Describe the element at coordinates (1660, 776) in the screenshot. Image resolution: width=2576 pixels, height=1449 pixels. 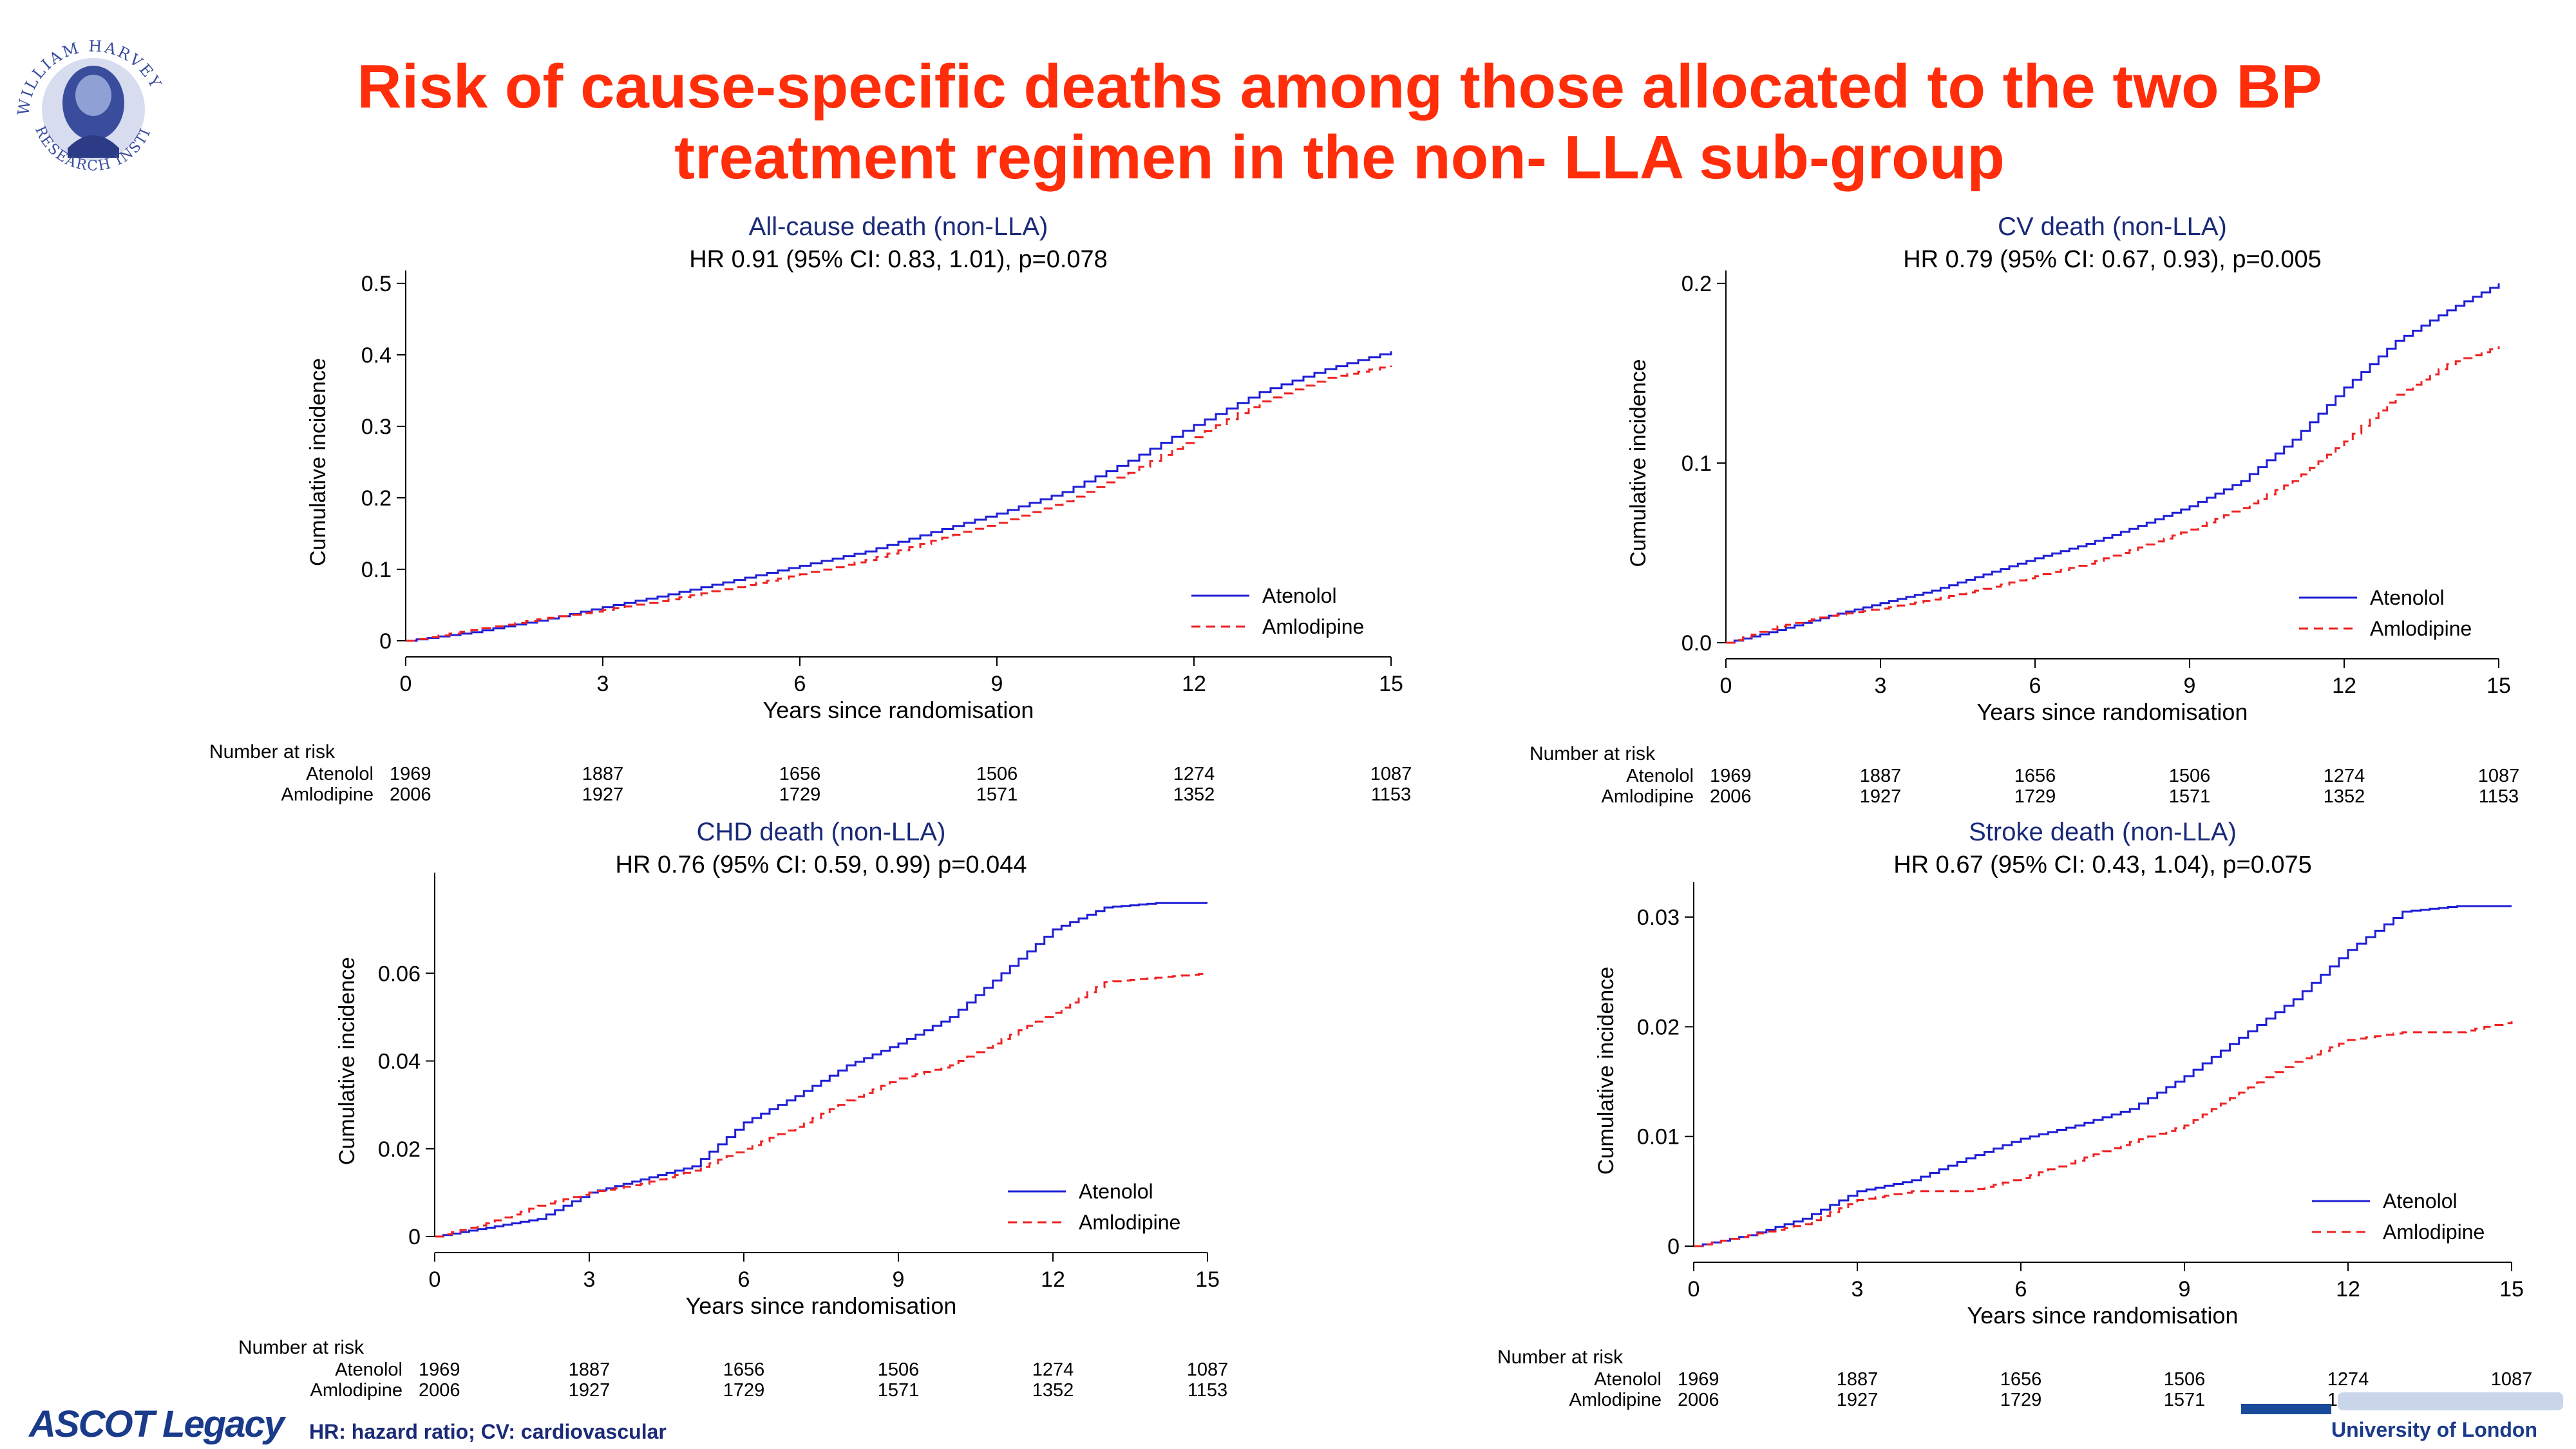
I see `risk-row-label-atenolol: Atenolol` at that location.